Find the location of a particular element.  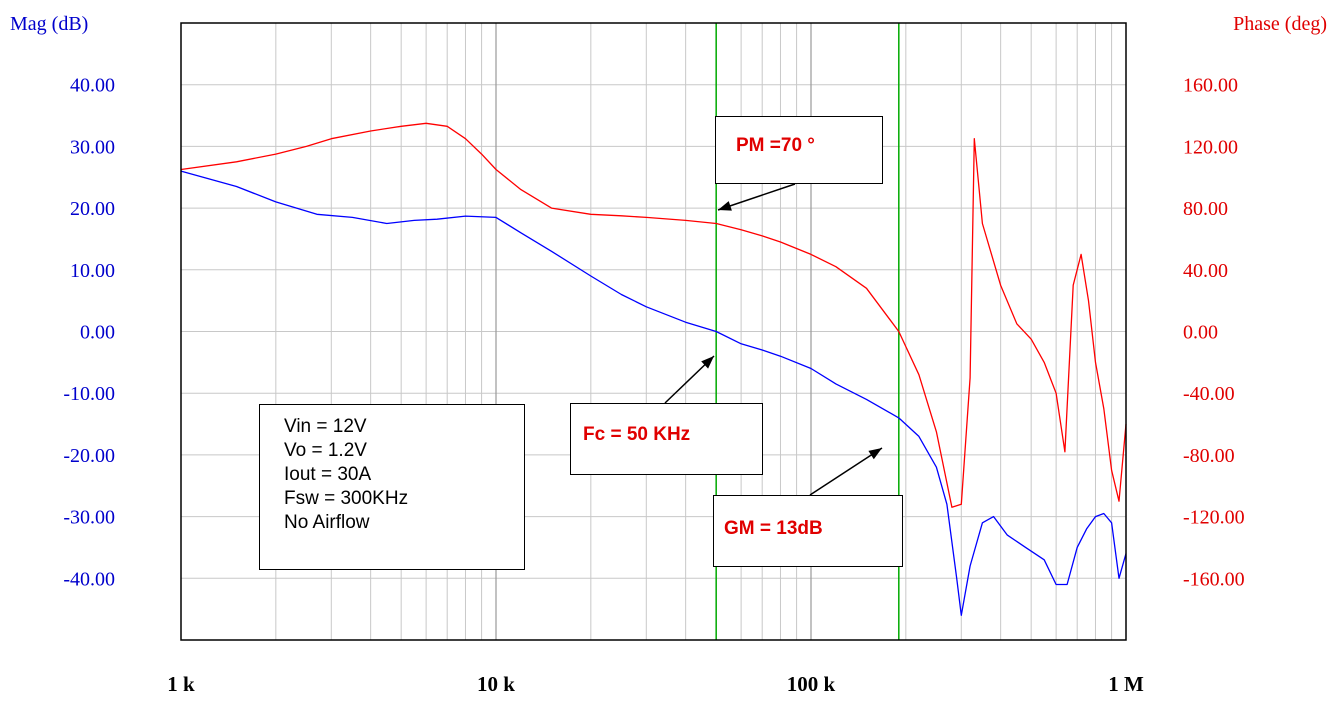

fc-annotation-box: Fc = 50 KHz is located at coordinates (666, 439).